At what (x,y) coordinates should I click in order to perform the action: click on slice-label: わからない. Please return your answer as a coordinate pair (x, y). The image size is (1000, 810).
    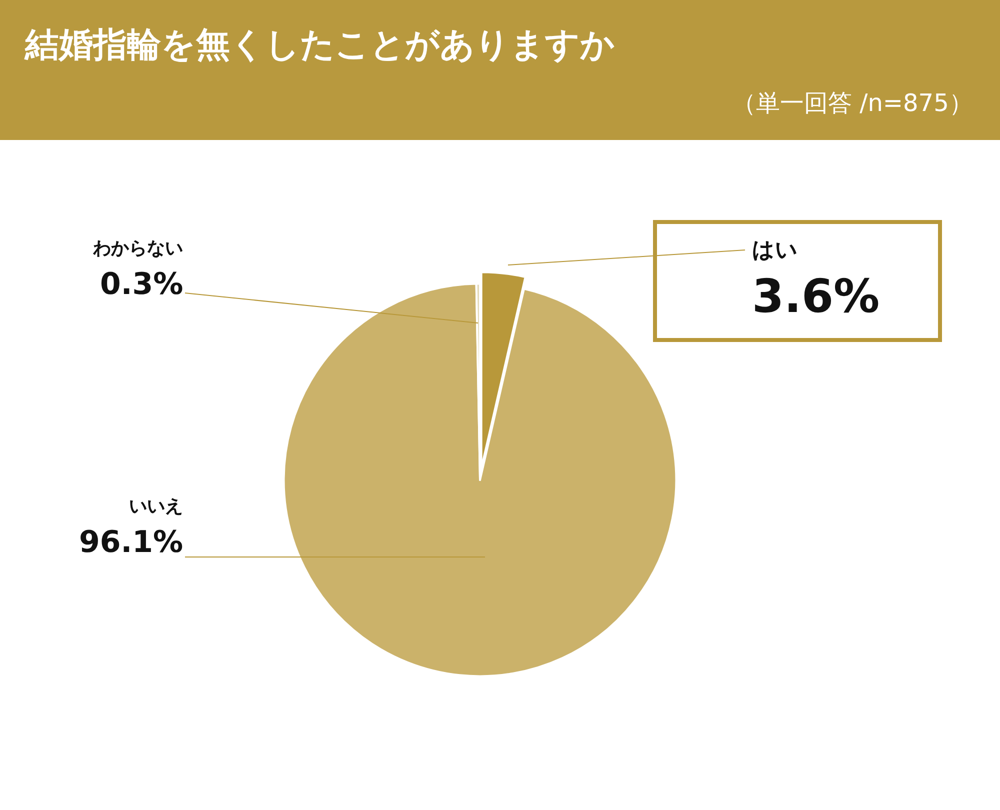
    Looking at the image, I should click on (137, 248).